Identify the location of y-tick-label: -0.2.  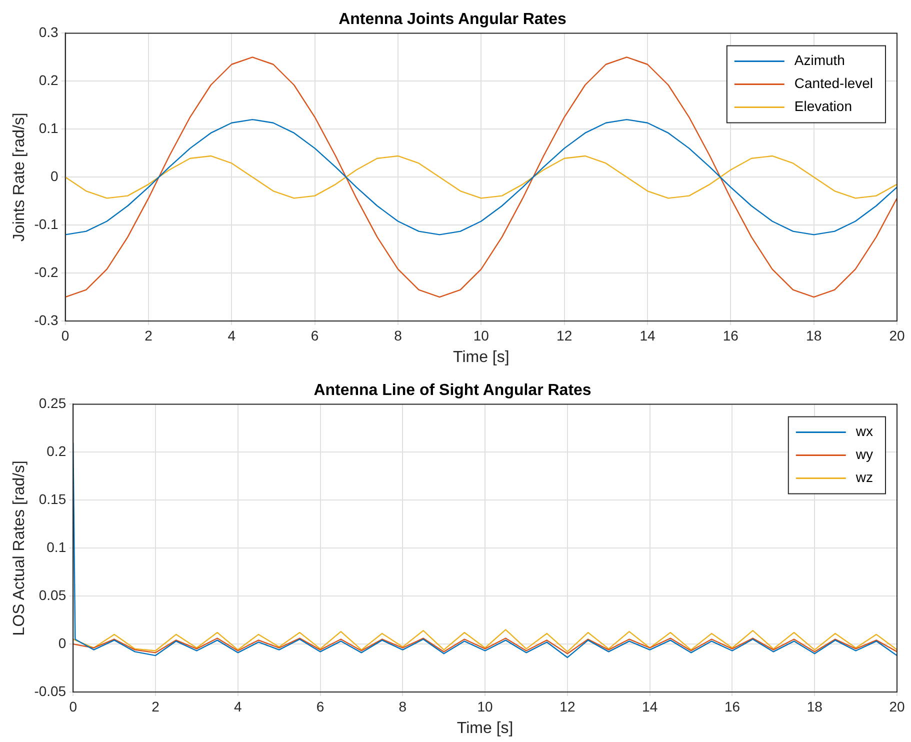
(46, 272).